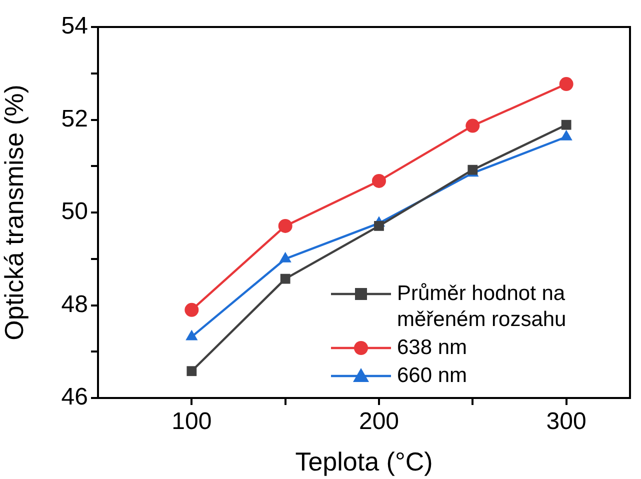 The width and height of the screenshot is (641, 479). I want to click on y-tick-label: 50, so click(74, 212).